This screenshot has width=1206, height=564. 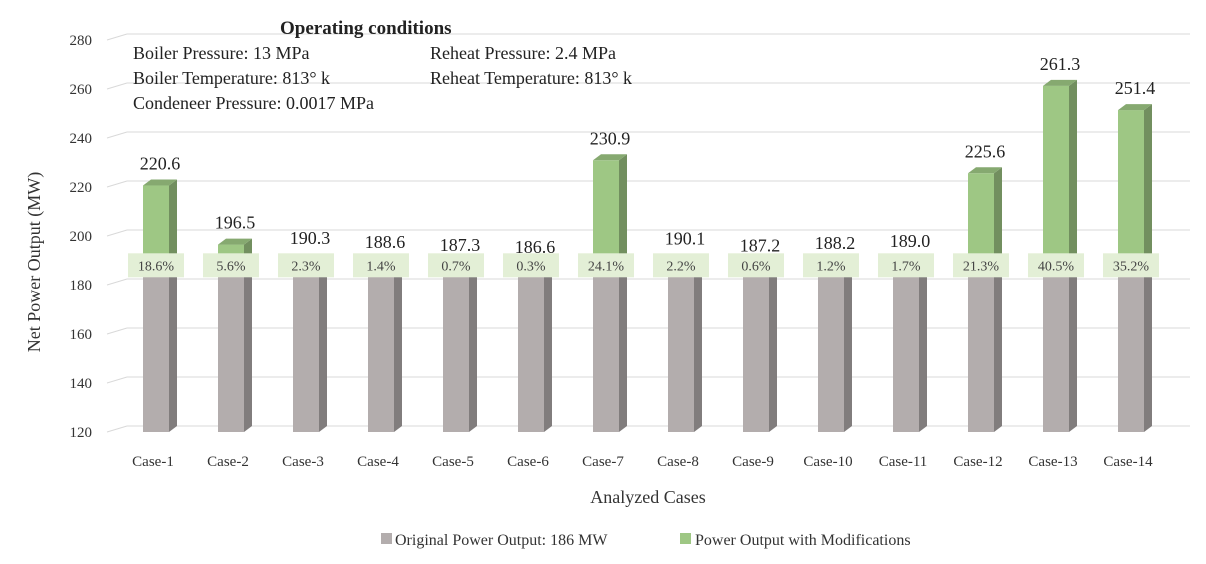 What do you see at coordinates (381, 332) in the screenshot?
I see `bar-group: 188.6 1.4%` at bounding box center [381, 332].